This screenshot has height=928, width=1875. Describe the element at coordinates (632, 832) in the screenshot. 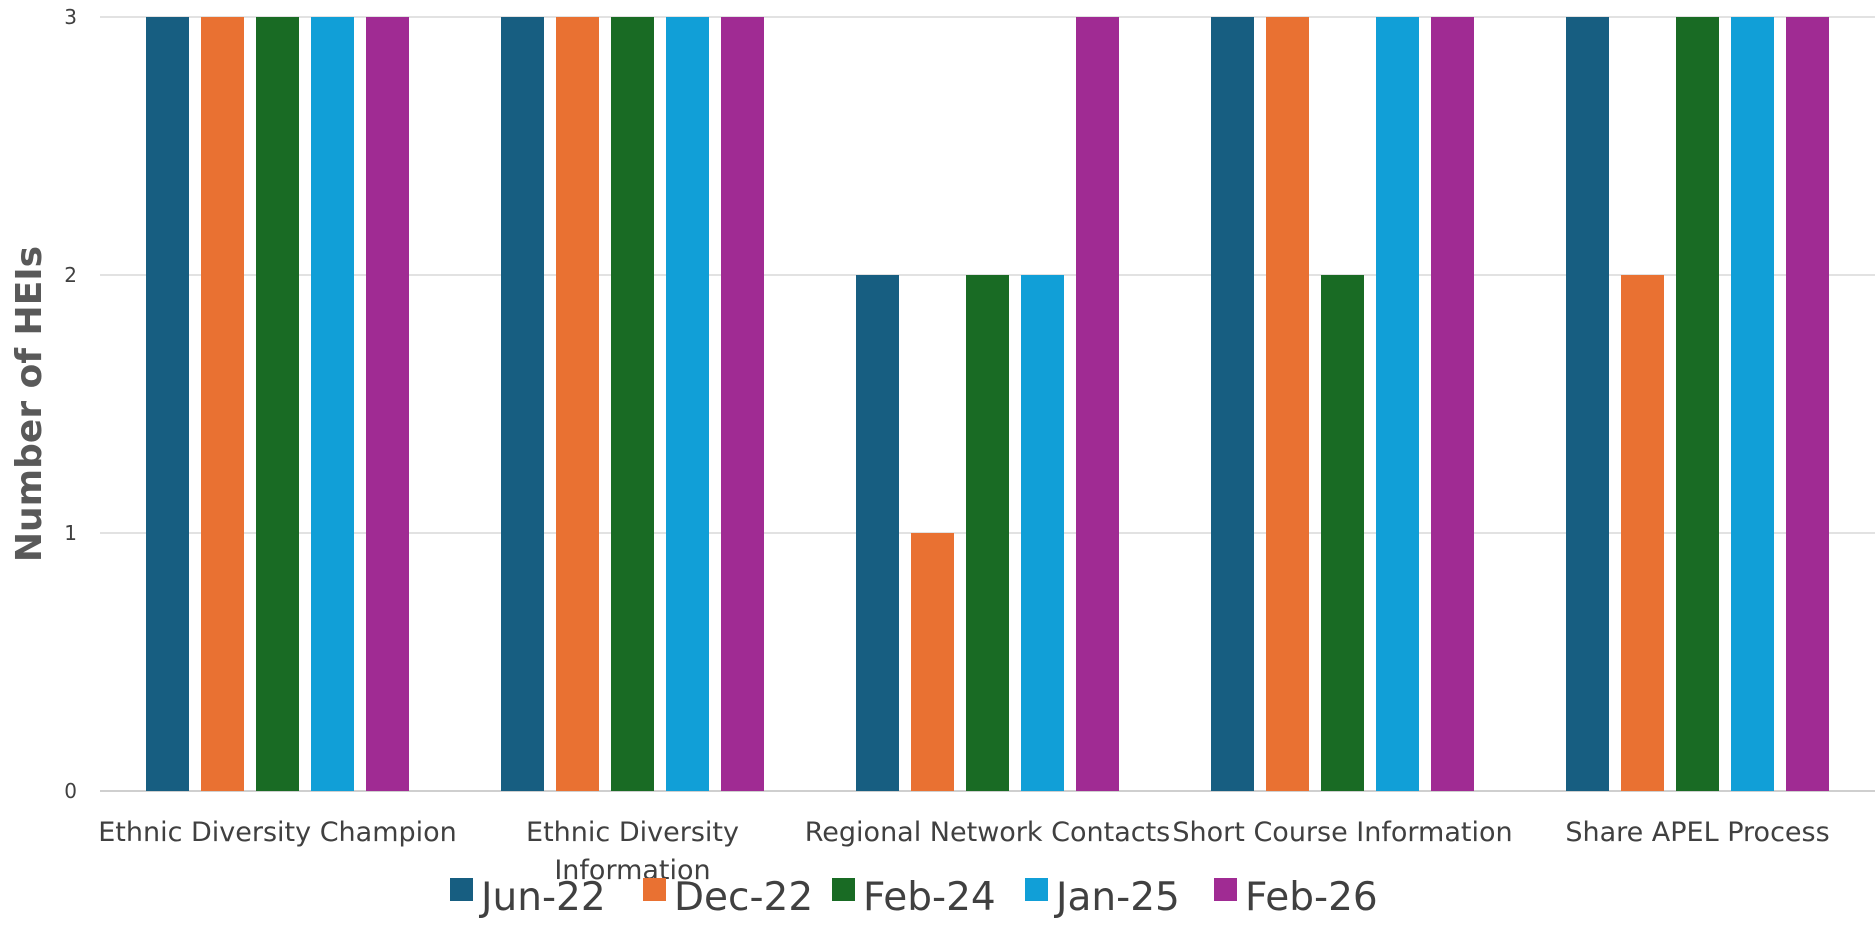

I see `x-category-label-2-line-1: Ethnic Diversity` at that location.